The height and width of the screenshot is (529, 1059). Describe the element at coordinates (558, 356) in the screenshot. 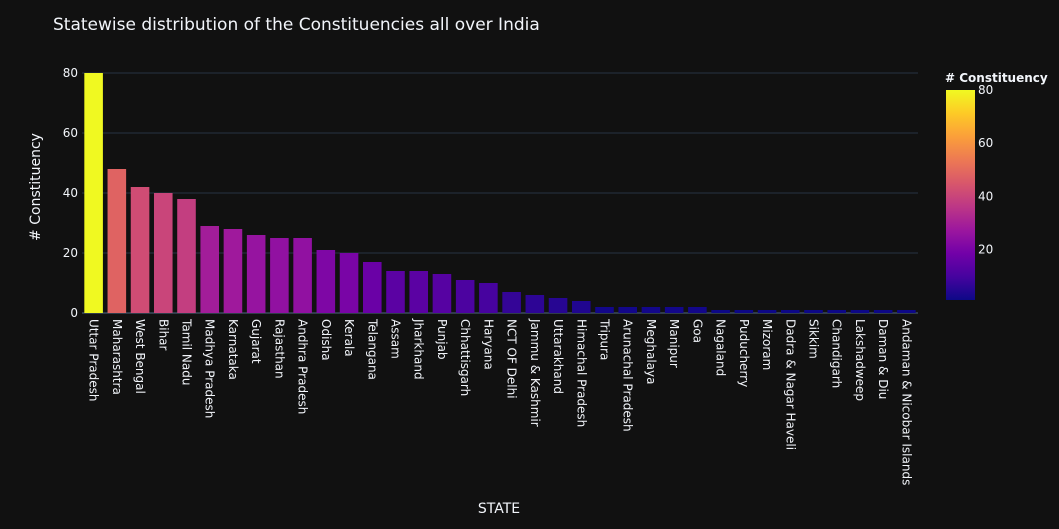

I see `x-tick-label: Uttarakhand` at that location.